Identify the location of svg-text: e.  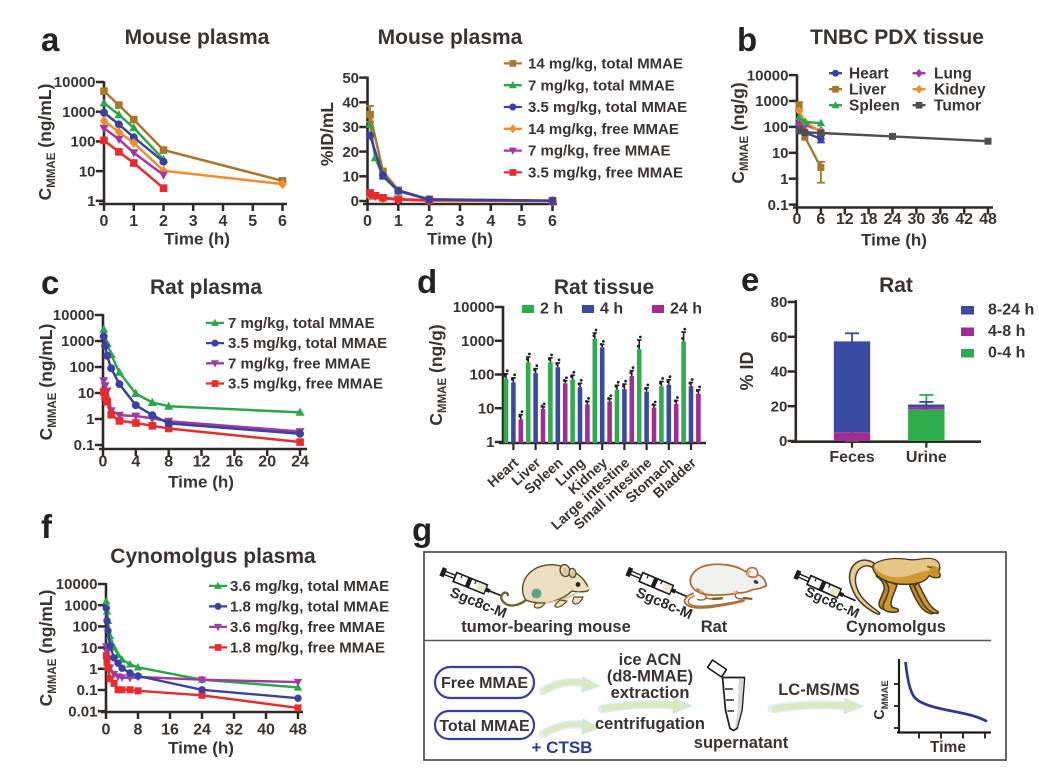
(750, 279).